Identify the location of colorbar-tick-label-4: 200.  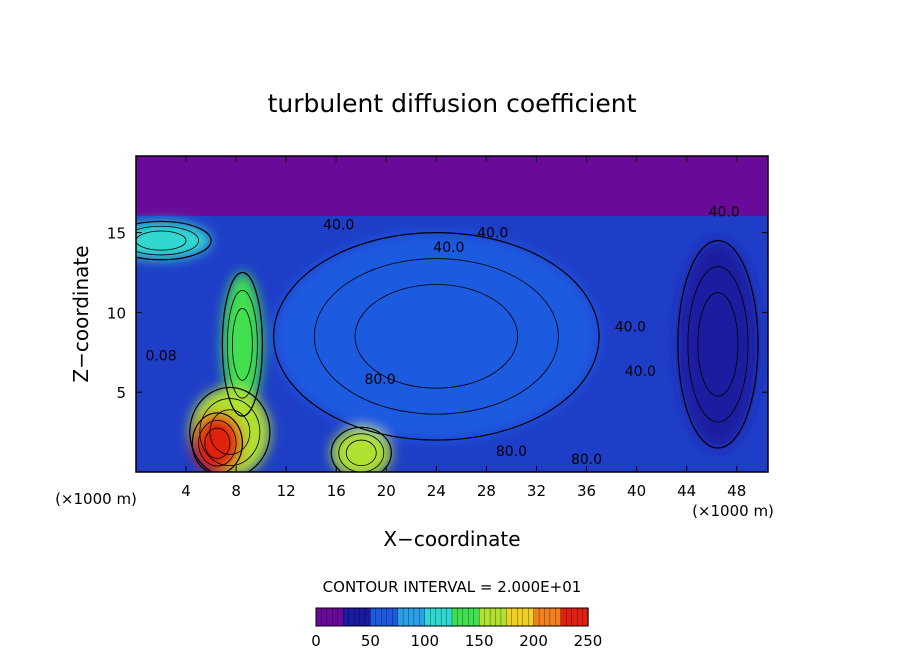
(533, 641).